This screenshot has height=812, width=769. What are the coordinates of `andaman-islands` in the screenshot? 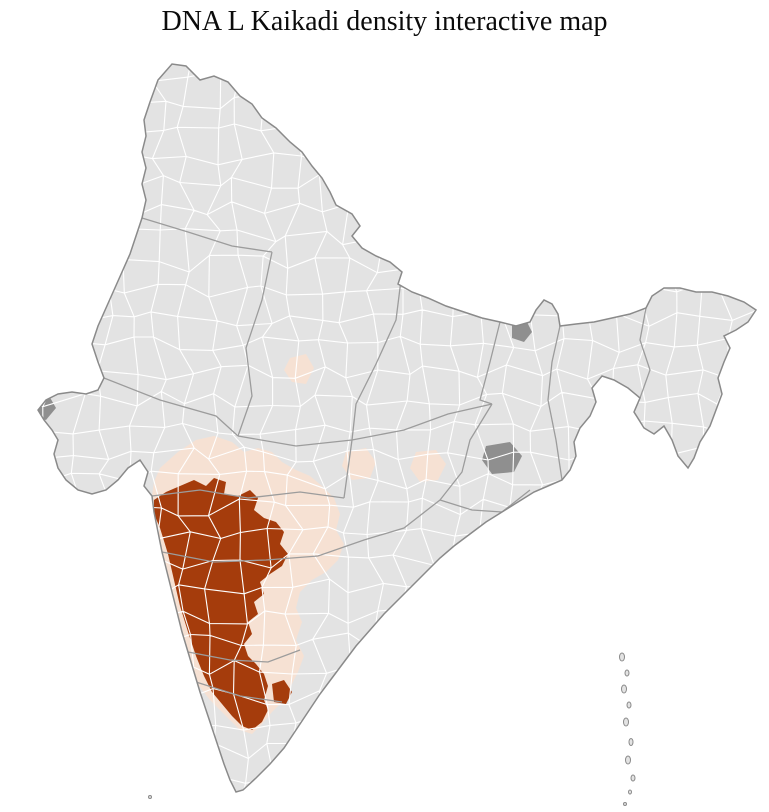 It's located at (392, 729).